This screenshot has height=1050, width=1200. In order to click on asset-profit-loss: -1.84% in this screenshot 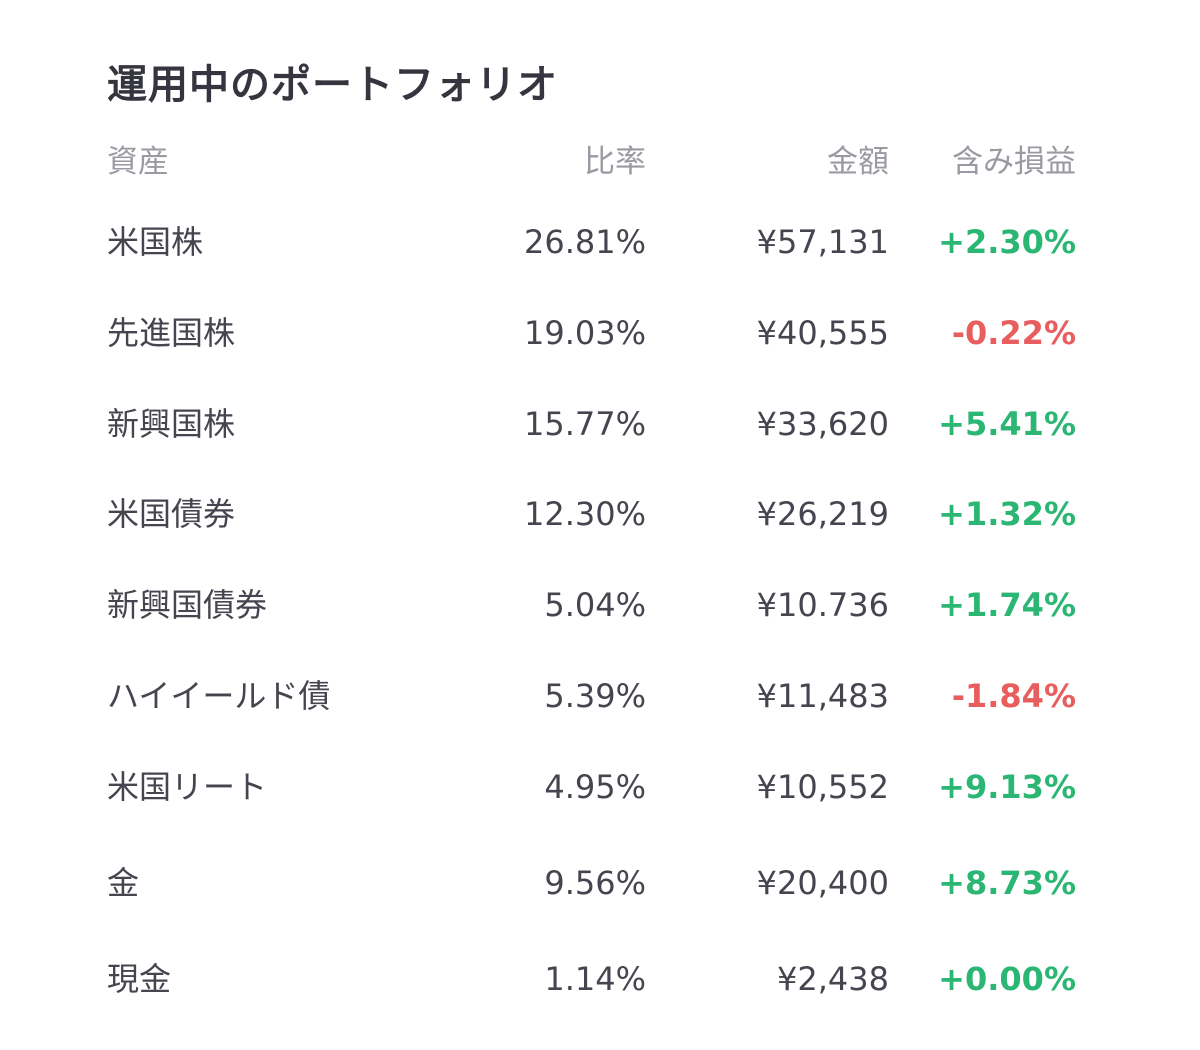, I will do `click(1013, 696)`.